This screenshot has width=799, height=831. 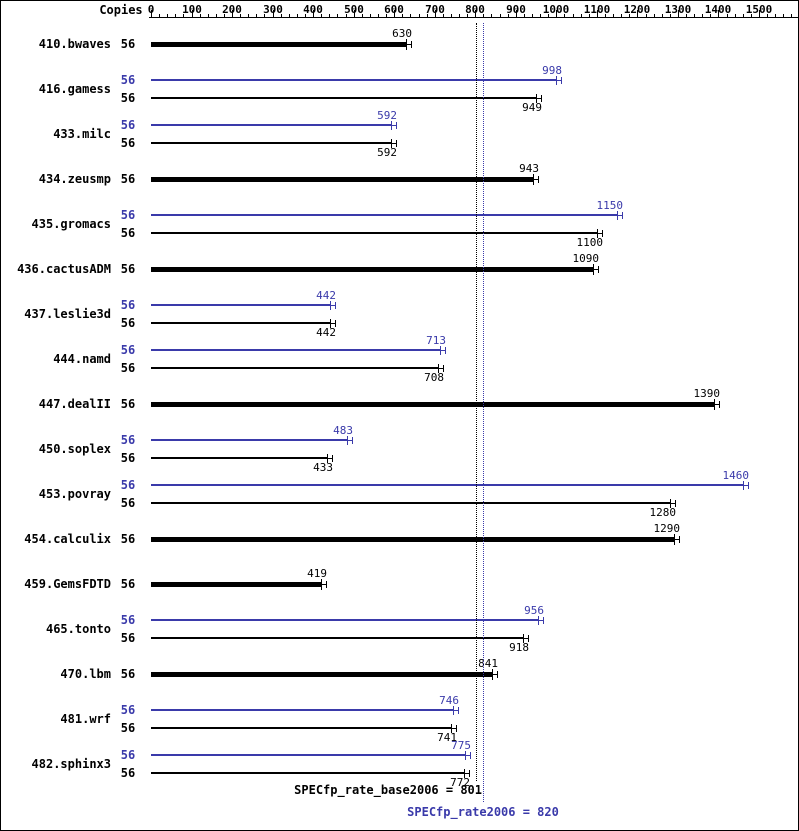 What do you see at coordinates (323, 467) in the screenshot?
I see `base-value-label: 433` at bounding box center [323, 467].